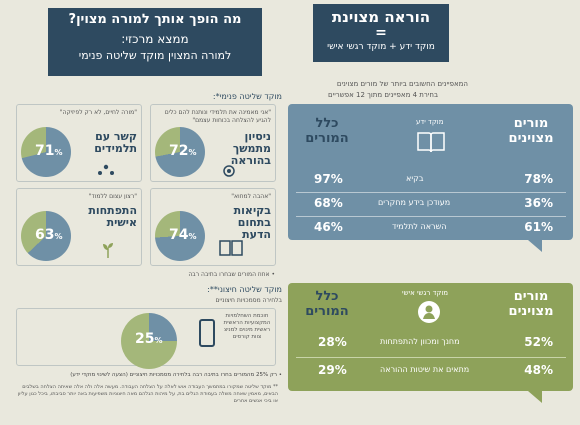 The width and height of the screenshot is (580, 425). I want to click on external-title: מוקד שליטה חיצוני**:, so click(244, 289).